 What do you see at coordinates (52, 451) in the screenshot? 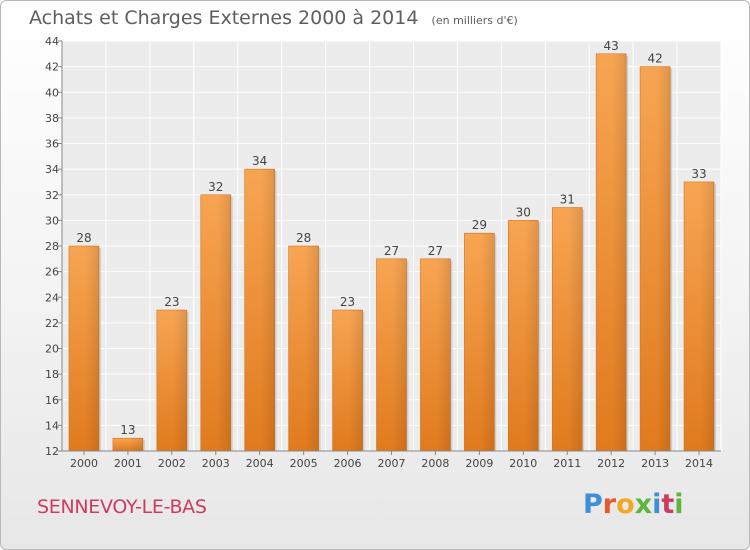
I see `y-tick-label: 12` at bounding box center [52, 451].